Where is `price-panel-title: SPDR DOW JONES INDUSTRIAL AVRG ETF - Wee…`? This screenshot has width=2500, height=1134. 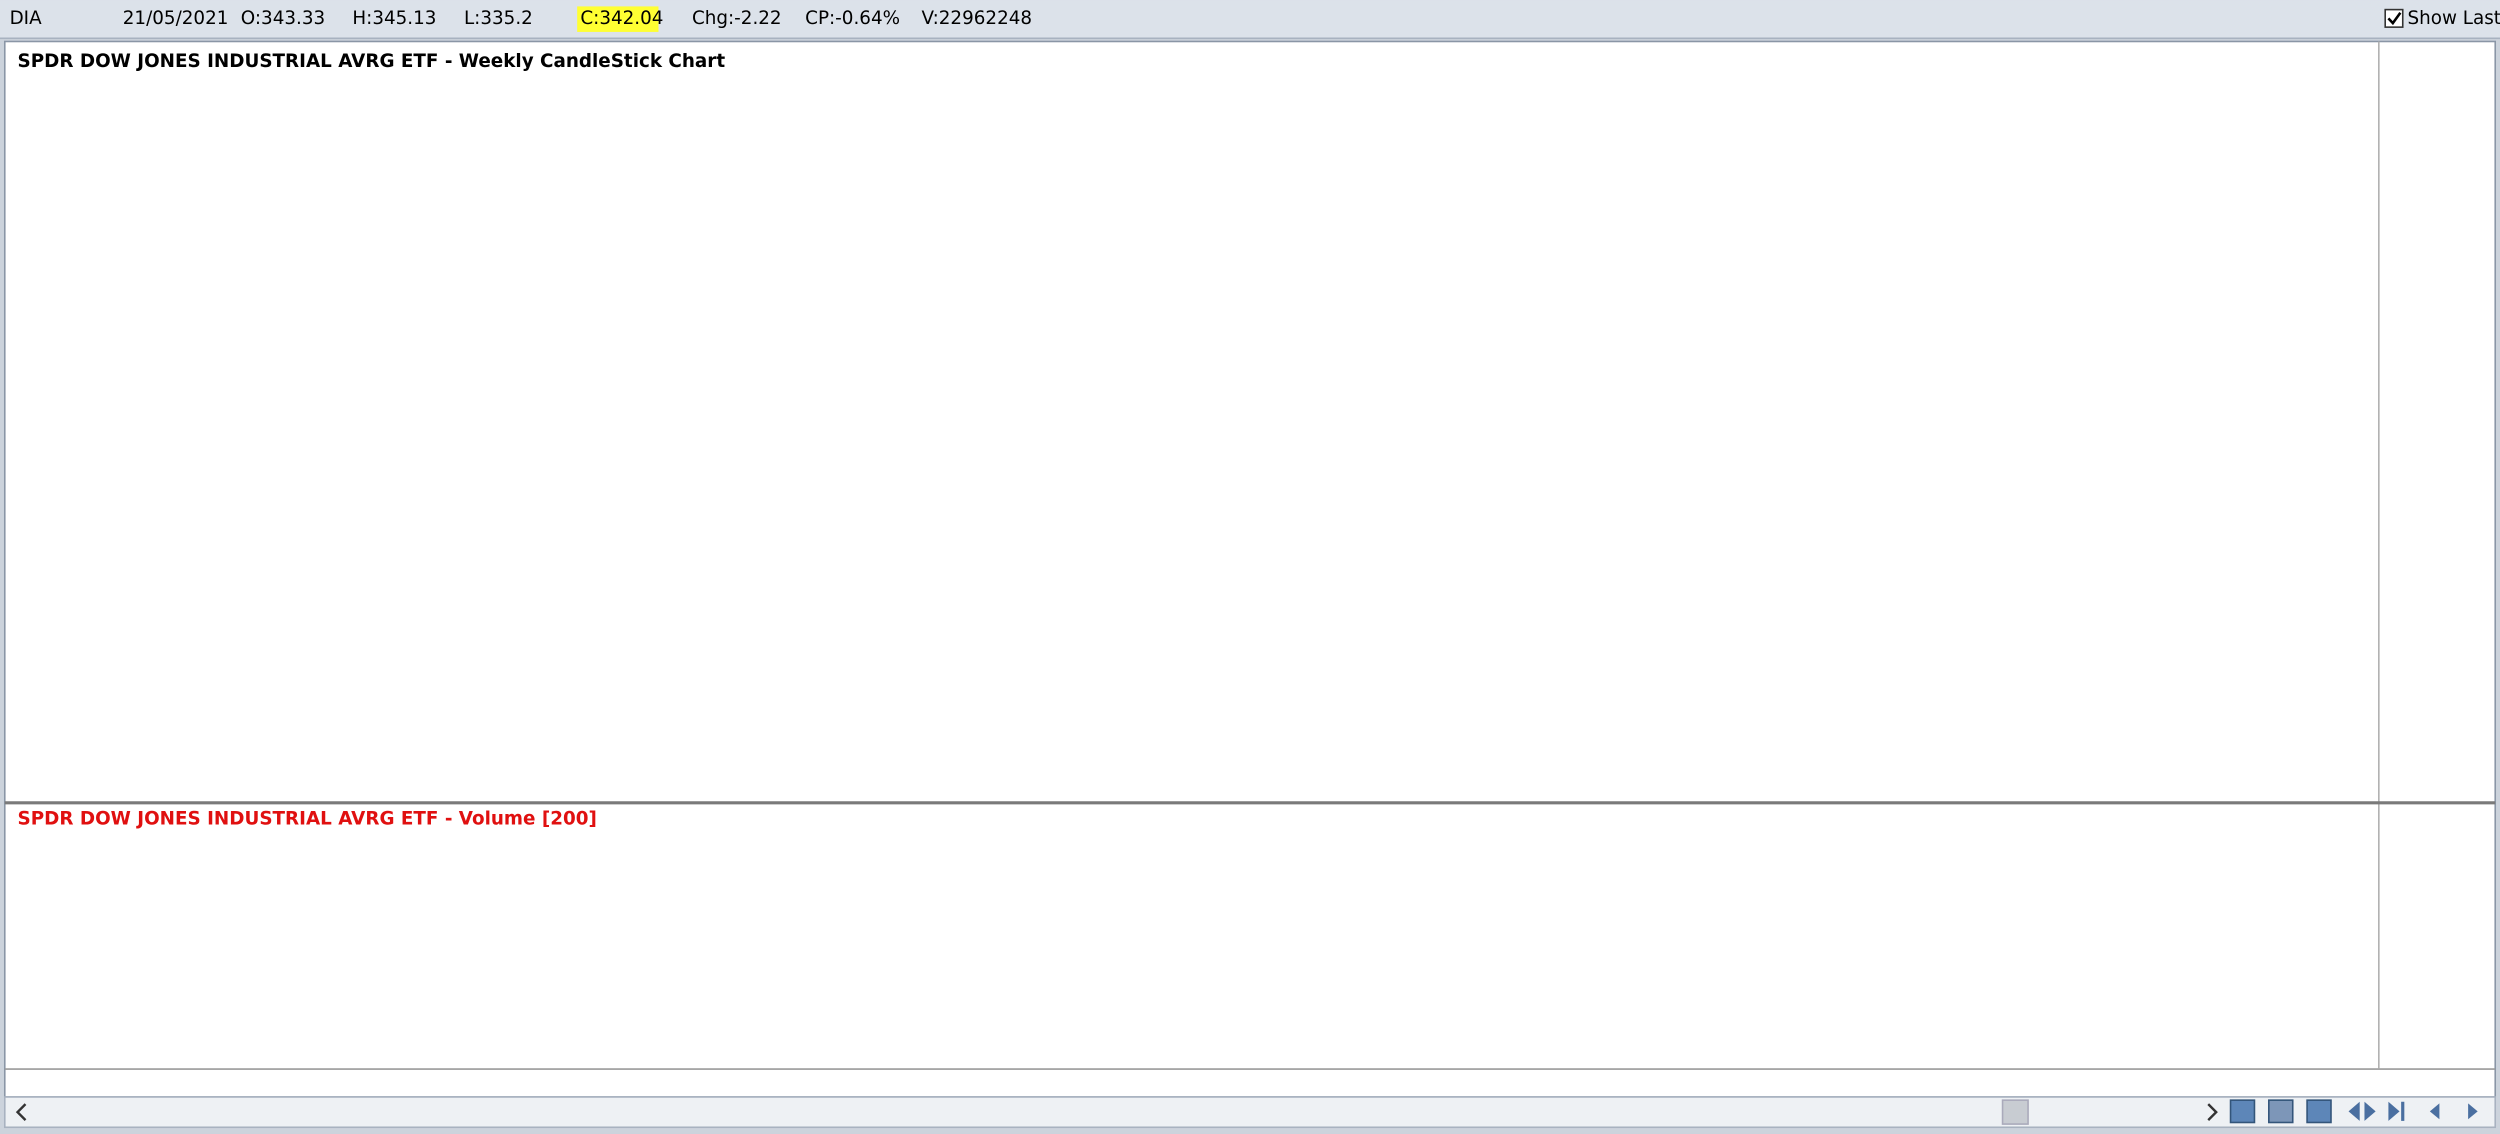 price-panel-title: SPDR DOW JONES INDUSTRIAL AVRG ETF - Wee… is located at coordinates (372, 61).